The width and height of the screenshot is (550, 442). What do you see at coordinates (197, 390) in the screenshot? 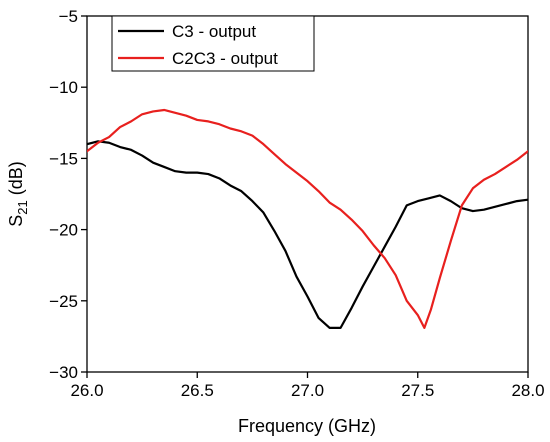
I see `x-tick-label: 26.5` at bounding box center [197, 390].